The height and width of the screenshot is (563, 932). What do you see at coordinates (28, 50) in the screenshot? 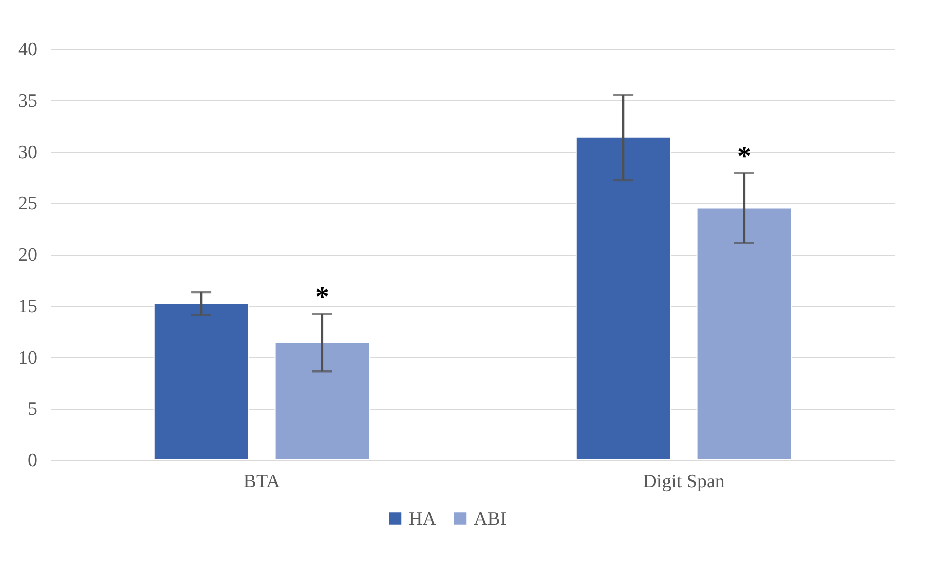
I see `y-tick-label: 40` at bounding box center [28, 50].